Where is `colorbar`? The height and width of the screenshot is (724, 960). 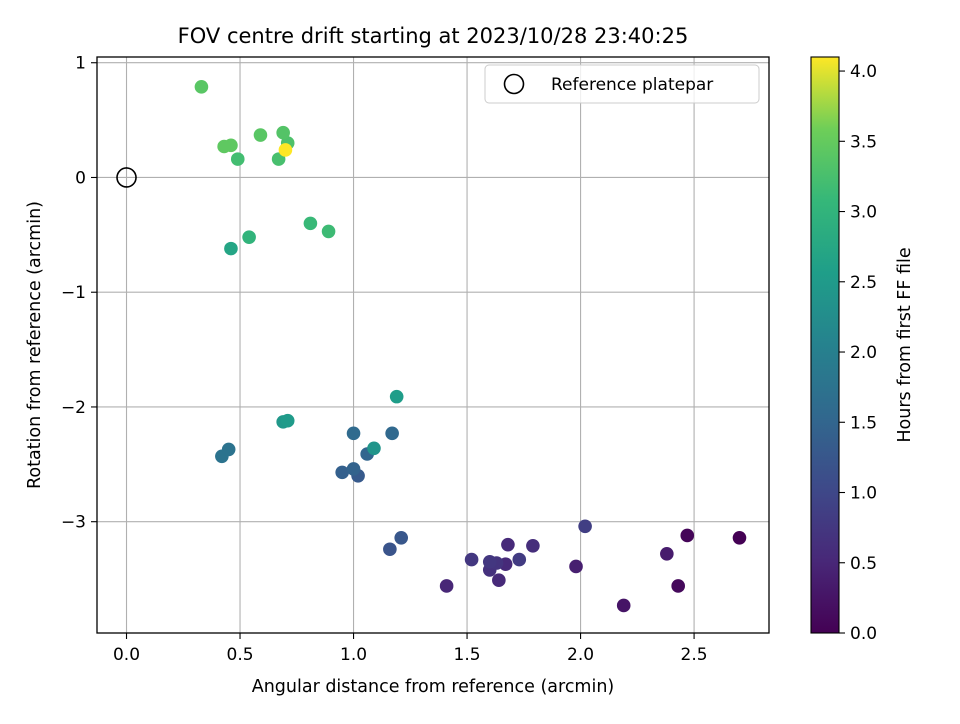
colorbar is located at coordinates (825, 345).